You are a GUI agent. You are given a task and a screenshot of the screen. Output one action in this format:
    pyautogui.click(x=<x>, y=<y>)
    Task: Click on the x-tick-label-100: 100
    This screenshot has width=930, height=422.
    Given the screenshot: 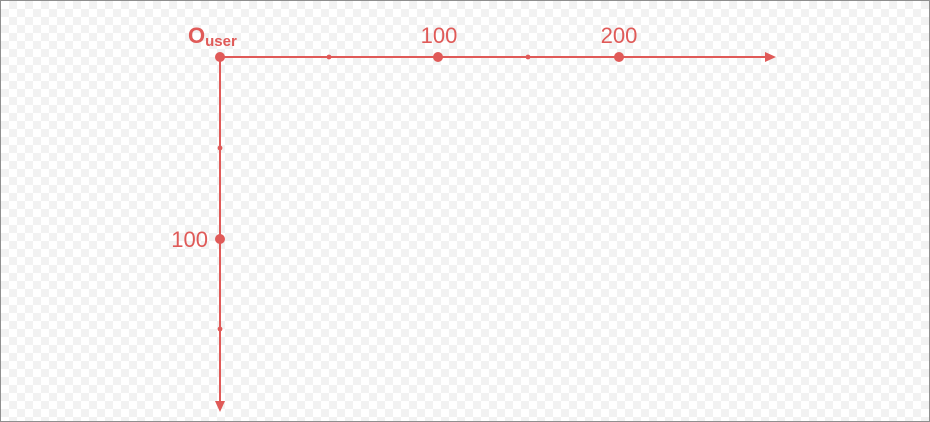 What is the action you would take?
    pyautogui.click(x=439, y=35)
    